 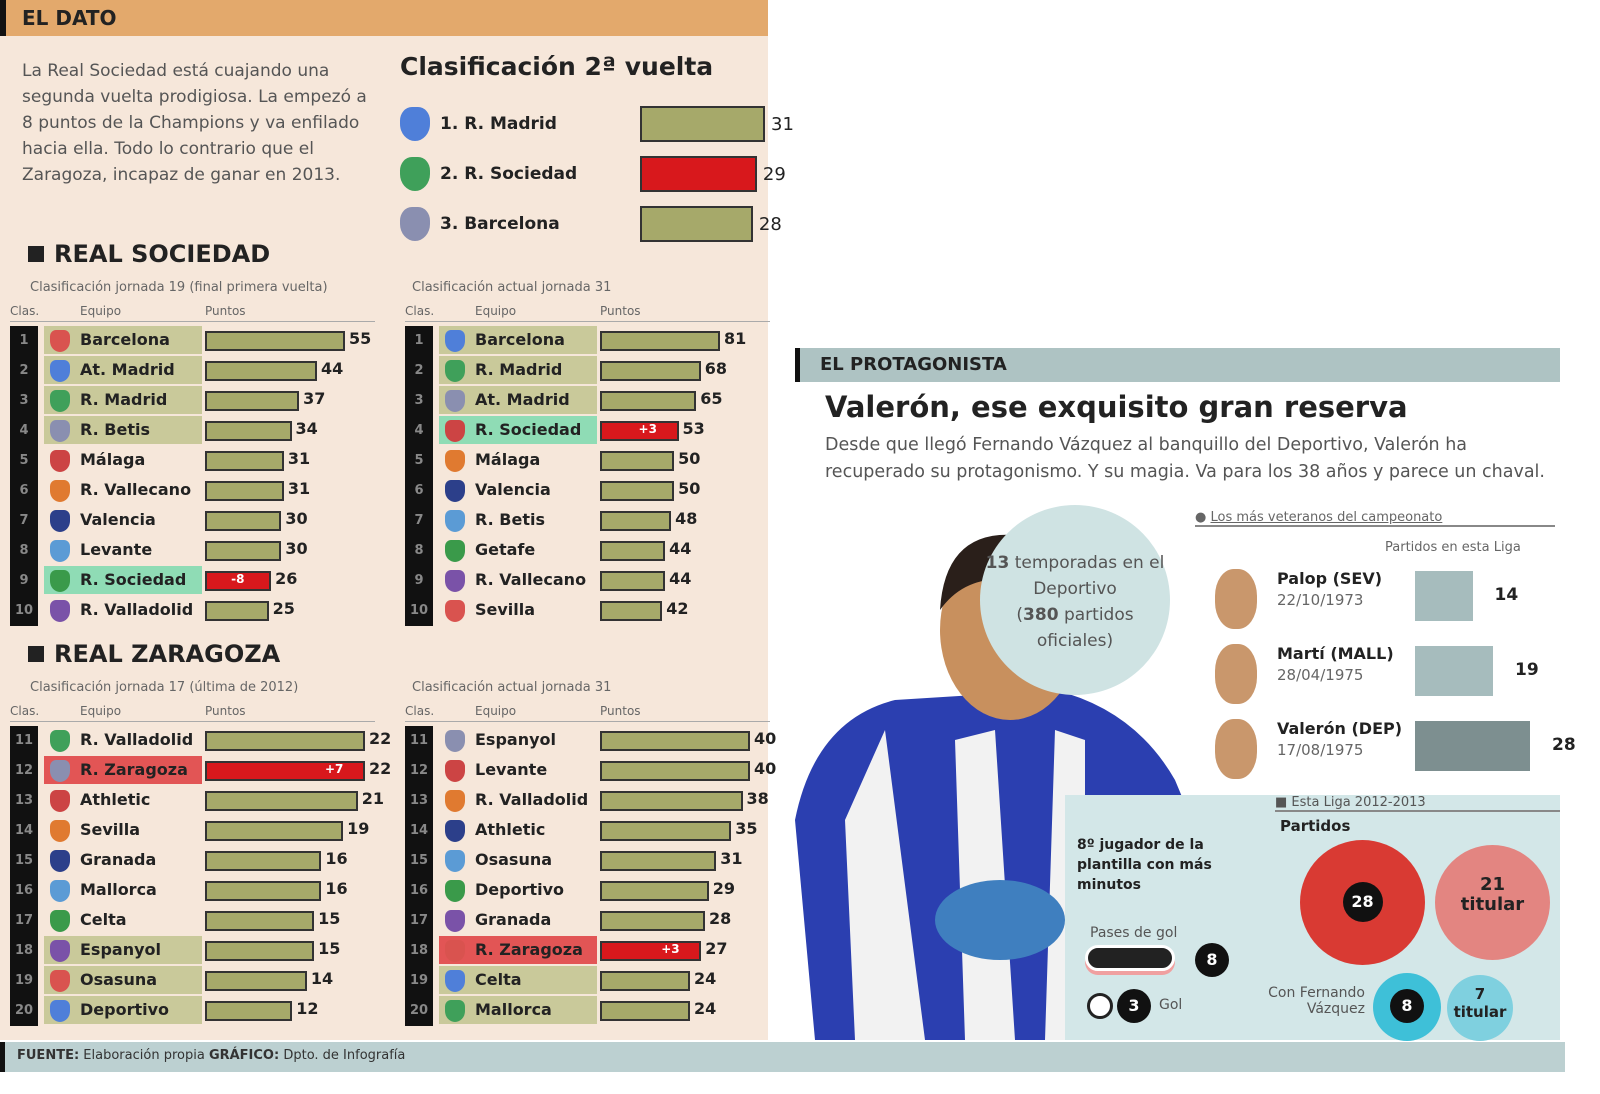 I want to click on player-photo-icon, so click(x=1236, y=599).